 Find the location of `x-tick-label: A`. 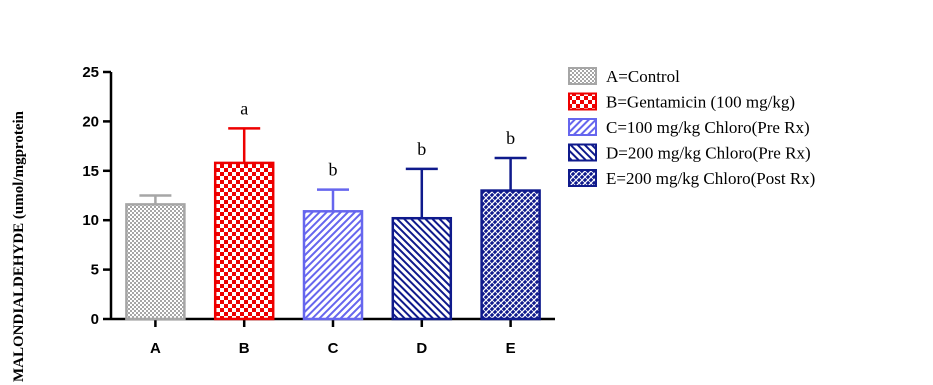

x-tick-label: A is located at coordinates (155, 348).